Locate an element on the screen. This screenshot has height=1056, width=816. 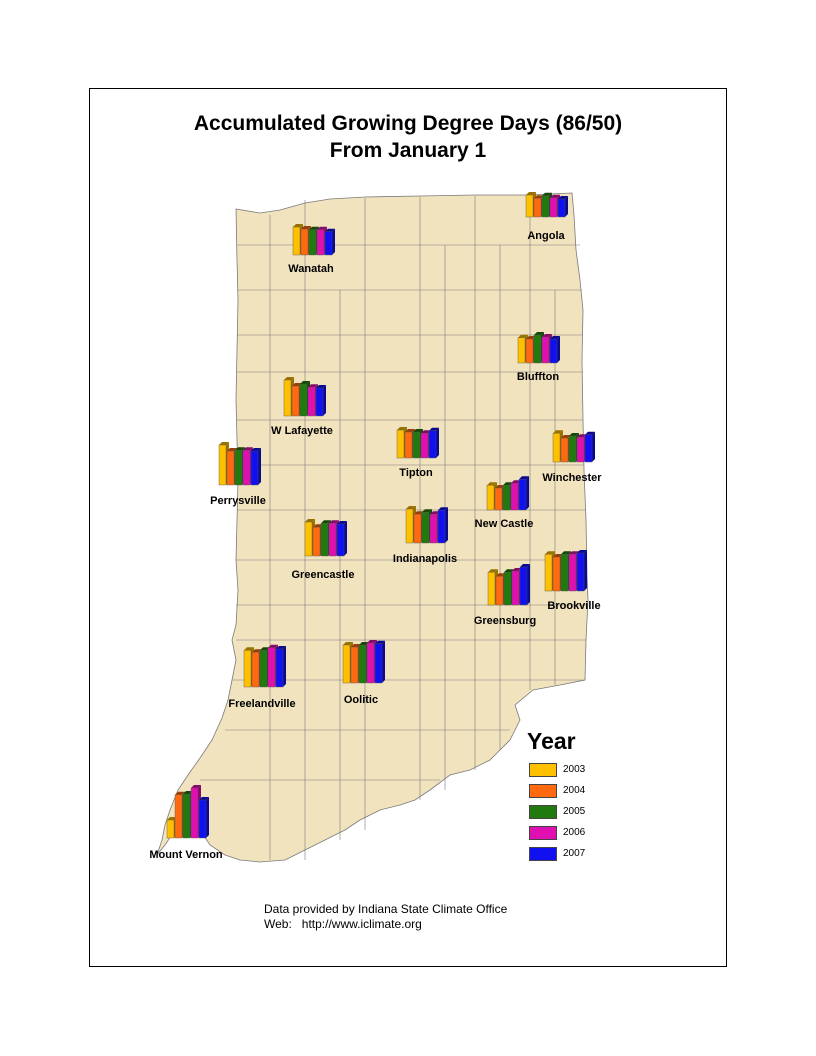
legend-label: 2005 is located at coordinates (574, 811).